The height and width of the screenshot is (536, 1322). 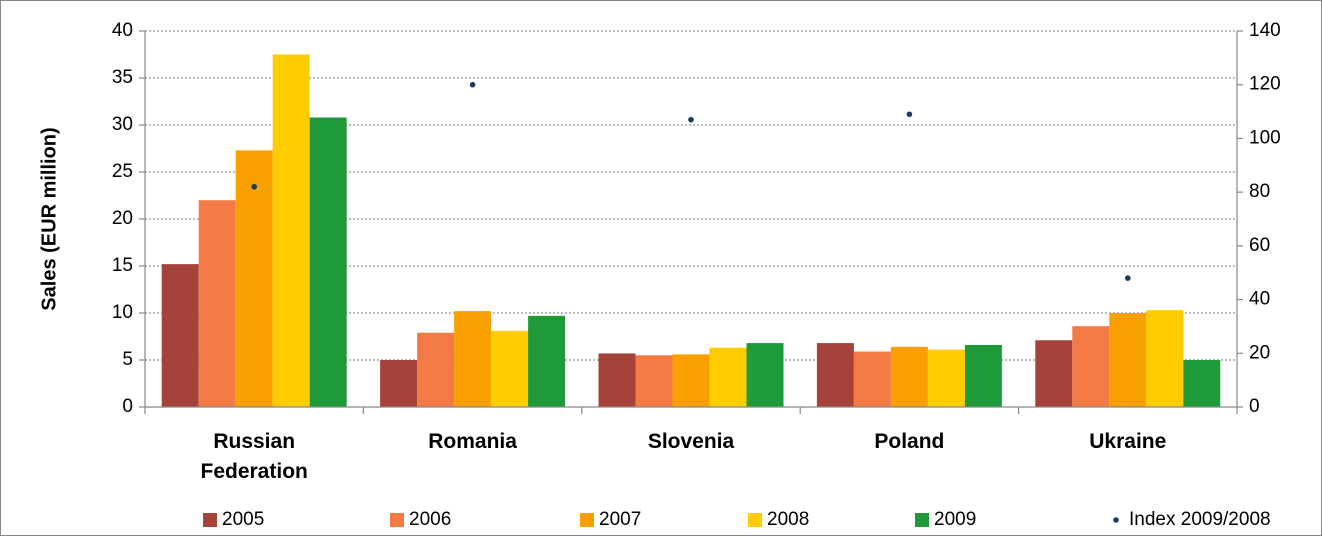 I want to click on x-tick-label-box: Poland, so click(x=909, y=441).